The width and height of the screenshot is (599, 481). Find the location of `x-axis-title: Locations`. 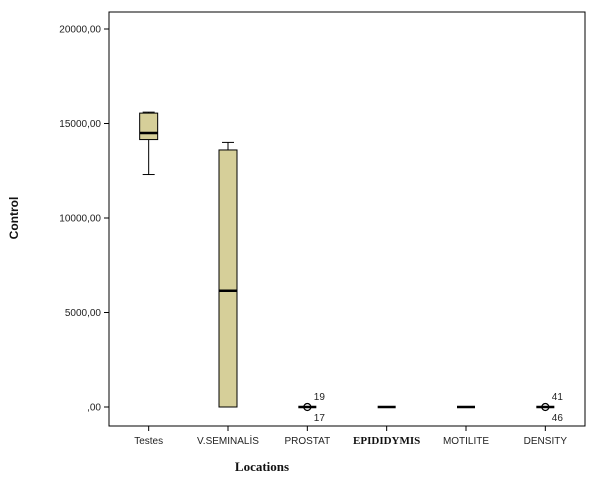

x-axis-title: Locations is located at coordinates (262, 466).